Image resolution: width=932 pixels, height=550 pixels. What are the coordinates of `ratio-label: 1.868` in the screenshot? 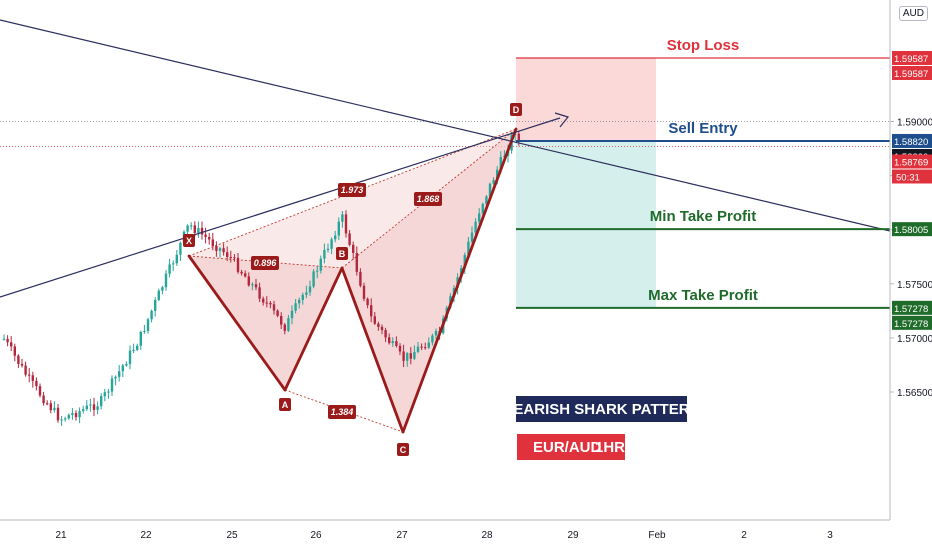 It's located at (428, 199).